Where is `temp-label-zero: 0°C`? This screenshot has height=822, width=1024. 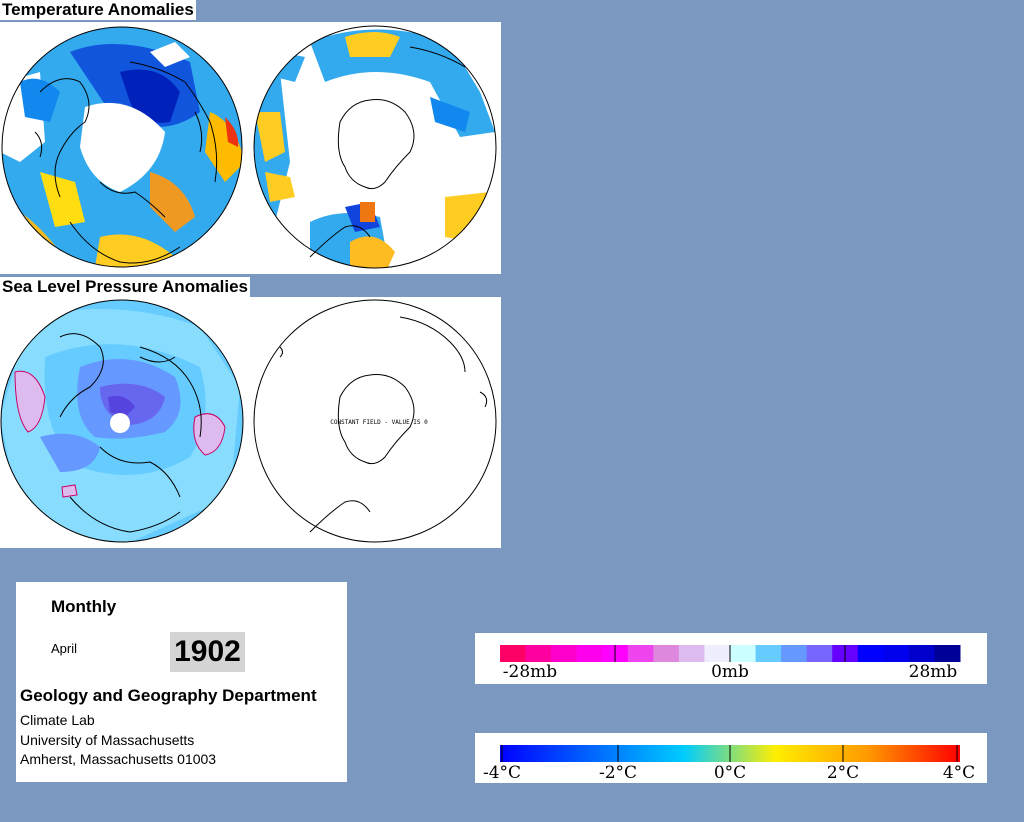
temp-label-zero: 0°C is located at coordinates (730, 773).